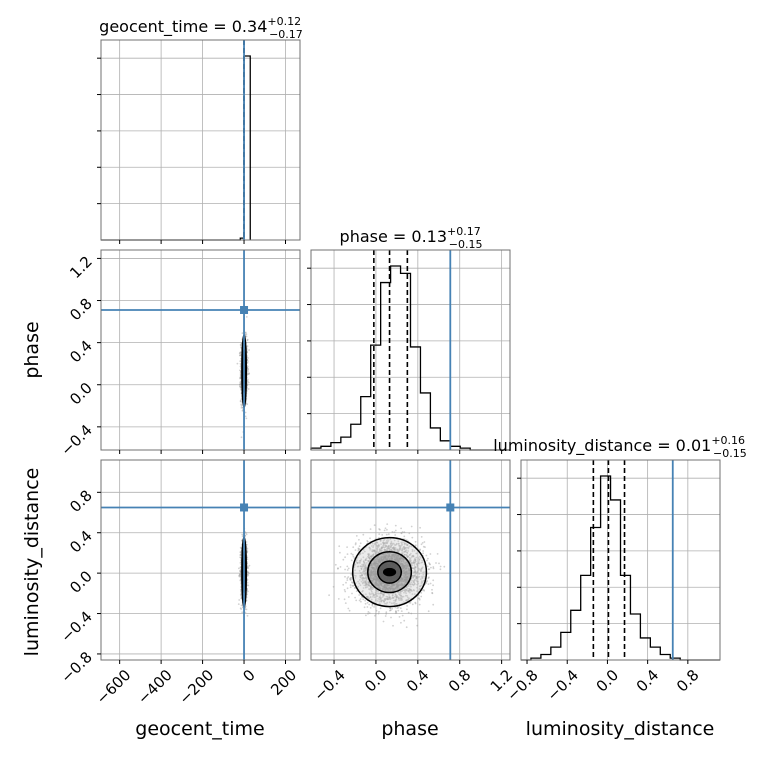 This screenshot has height=760, width=760. Describe the element at coordinates (183, 27) in the screenshot. I see `title-value: geocent_time = 0.34` at that location.